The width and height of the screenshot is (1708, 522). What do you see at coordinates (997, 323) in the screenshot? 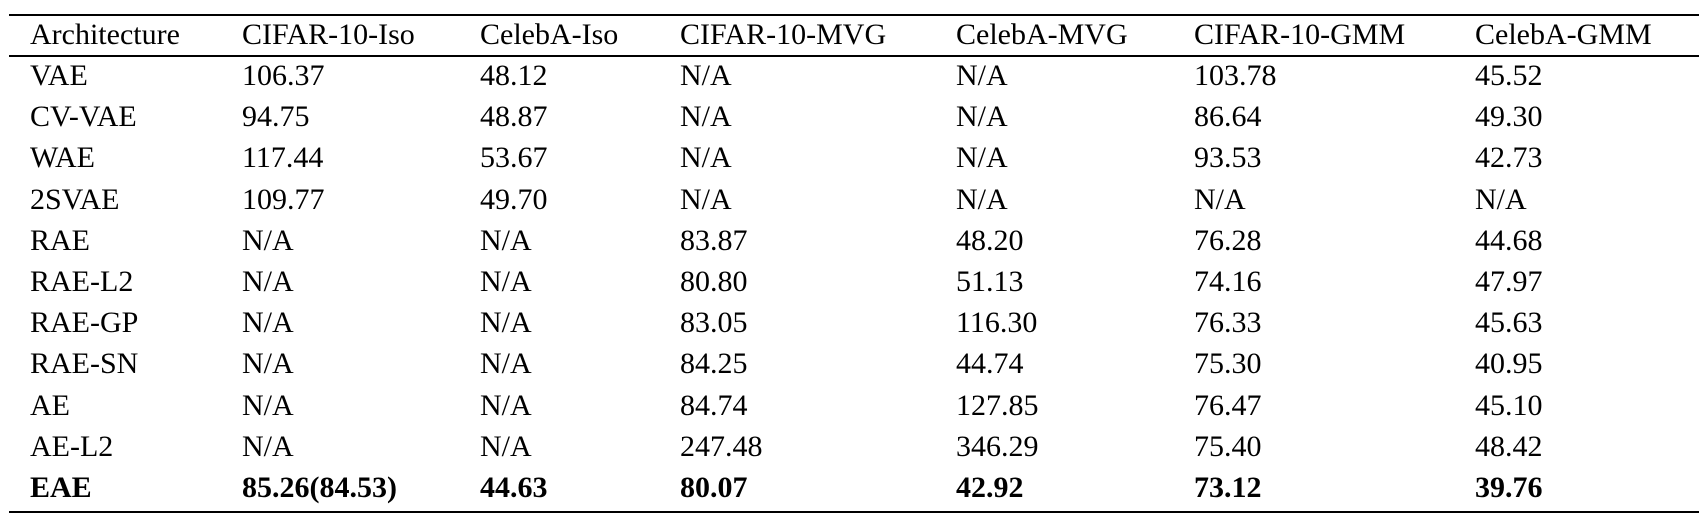
I see `table-cell: 116.30` at bounding box center [997, 323].